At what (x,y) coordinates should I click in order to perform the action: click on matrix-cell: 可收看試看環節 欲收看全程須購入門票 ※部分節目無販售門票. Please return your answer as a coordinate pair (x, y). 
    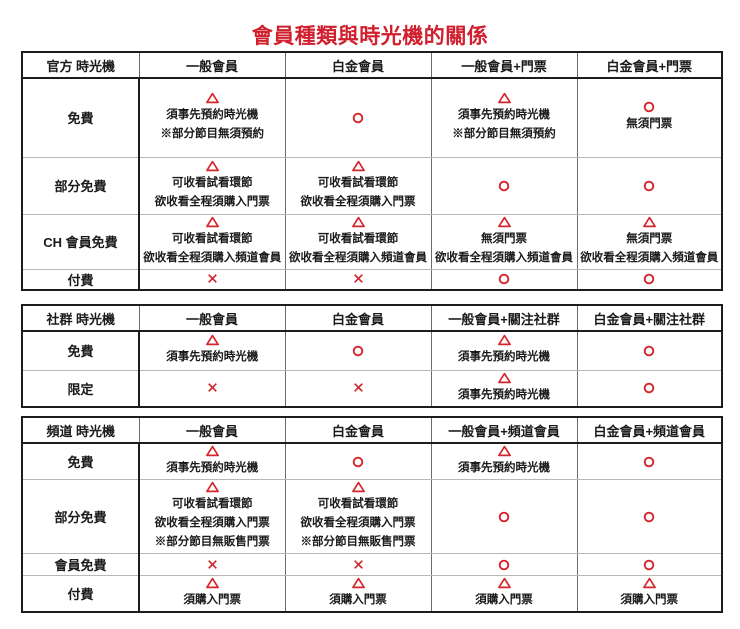
    Looking at the image, I should click on (358, 516).